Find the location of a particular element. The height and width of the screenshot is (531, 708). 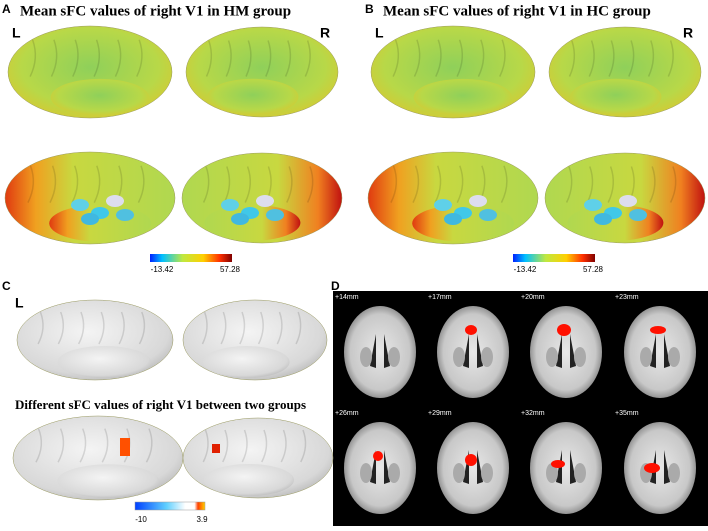

colorbar-max: 3.9 is located at coordinates (202, 519).